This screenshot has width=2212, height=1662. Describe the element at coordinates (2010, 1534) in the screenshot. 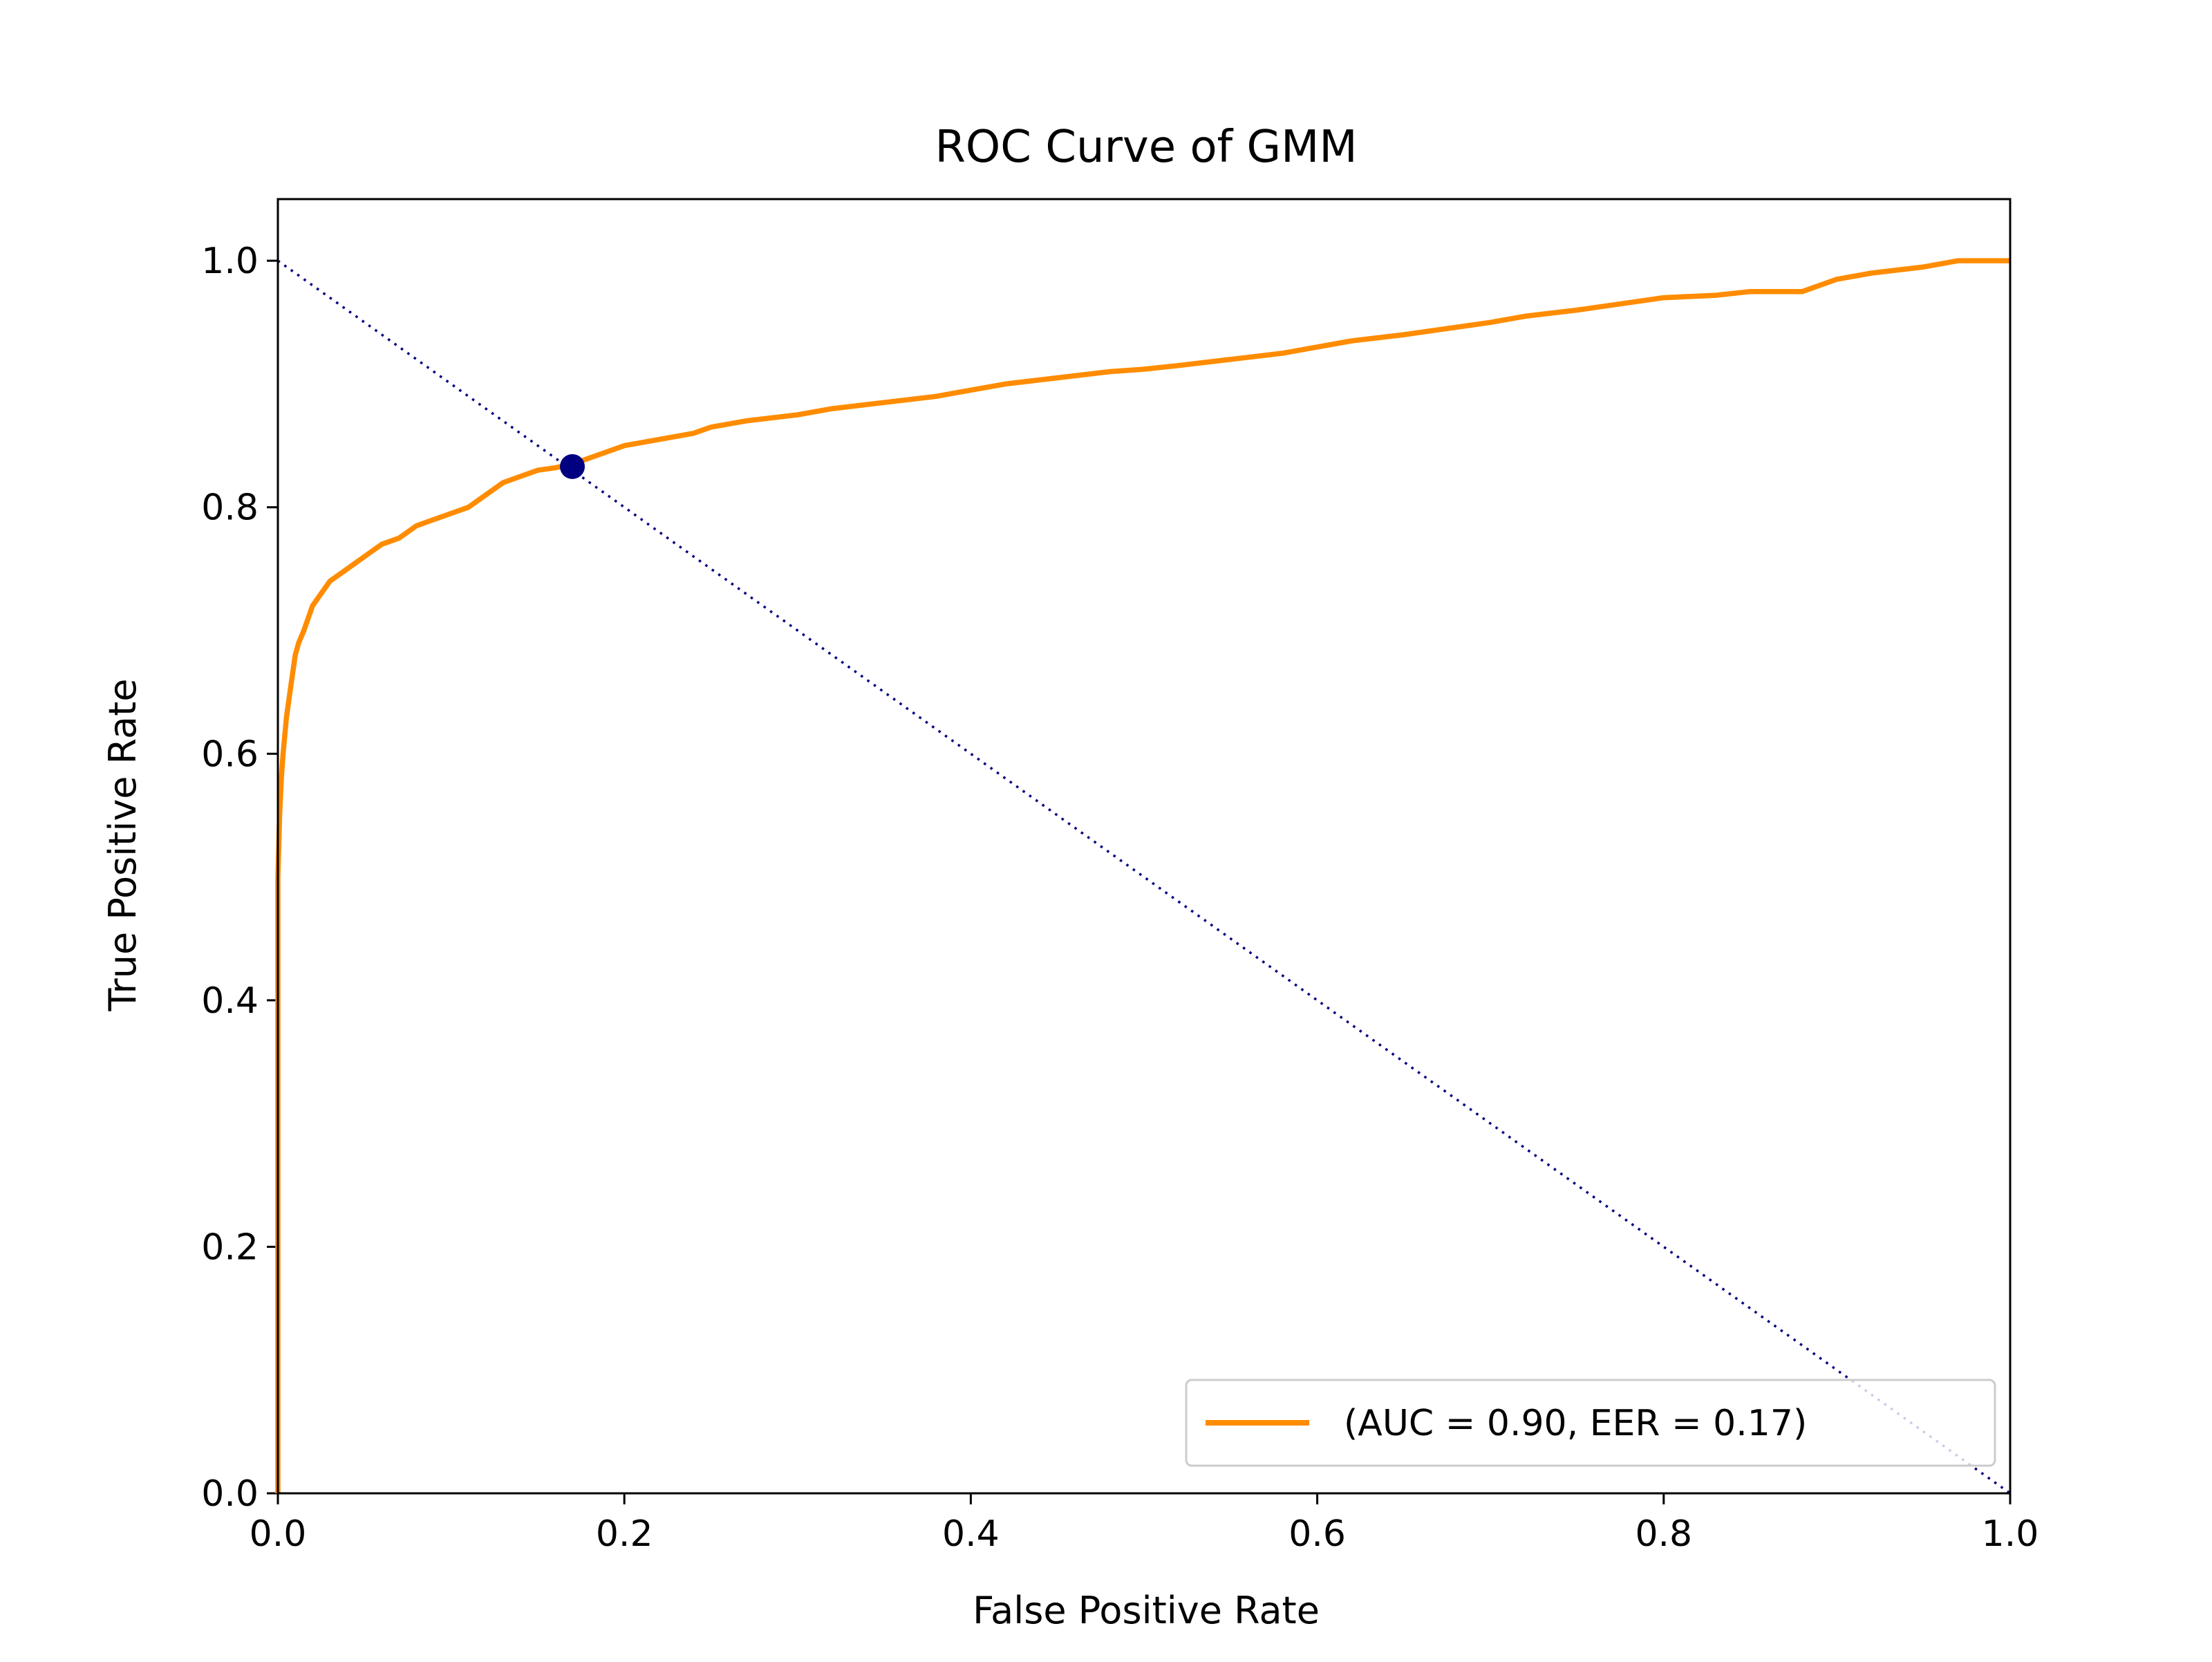

I see `x-tick-label: 1.0` at that location.